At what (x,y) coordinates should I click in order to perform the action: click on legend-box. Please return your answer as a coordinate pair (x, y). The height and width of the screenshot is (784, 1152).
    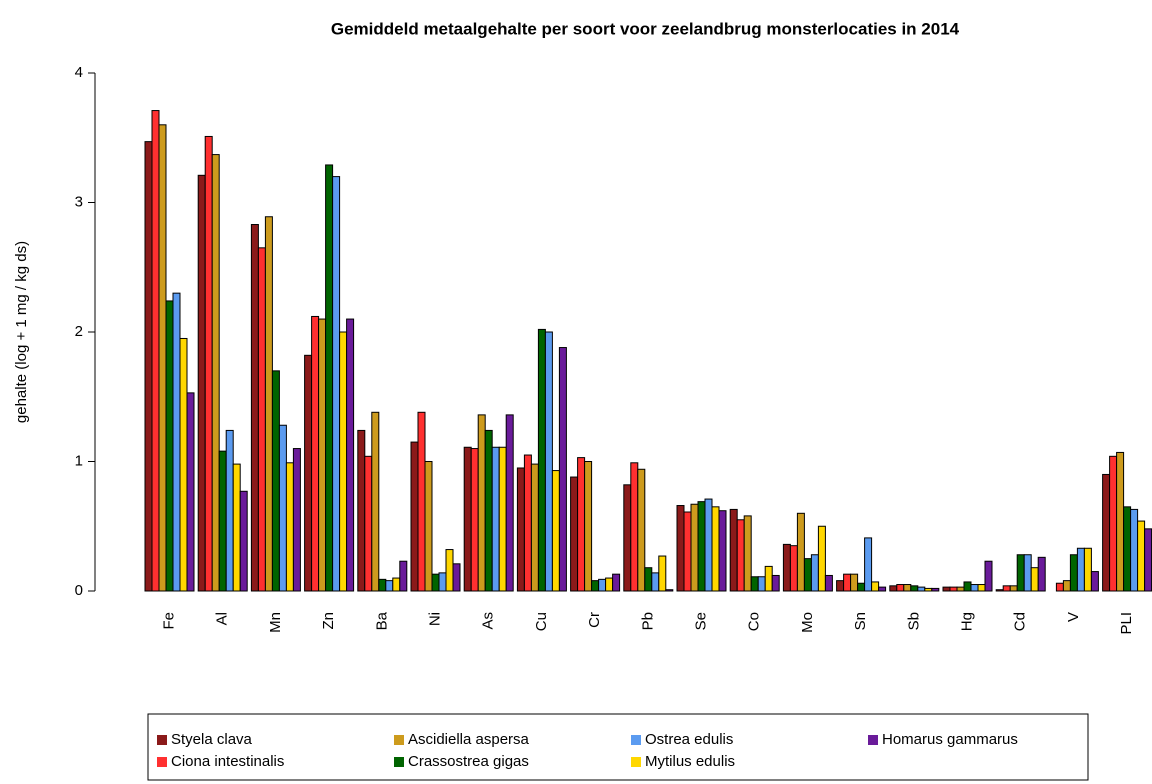
    Looking at the image, I should click on (618, 747).